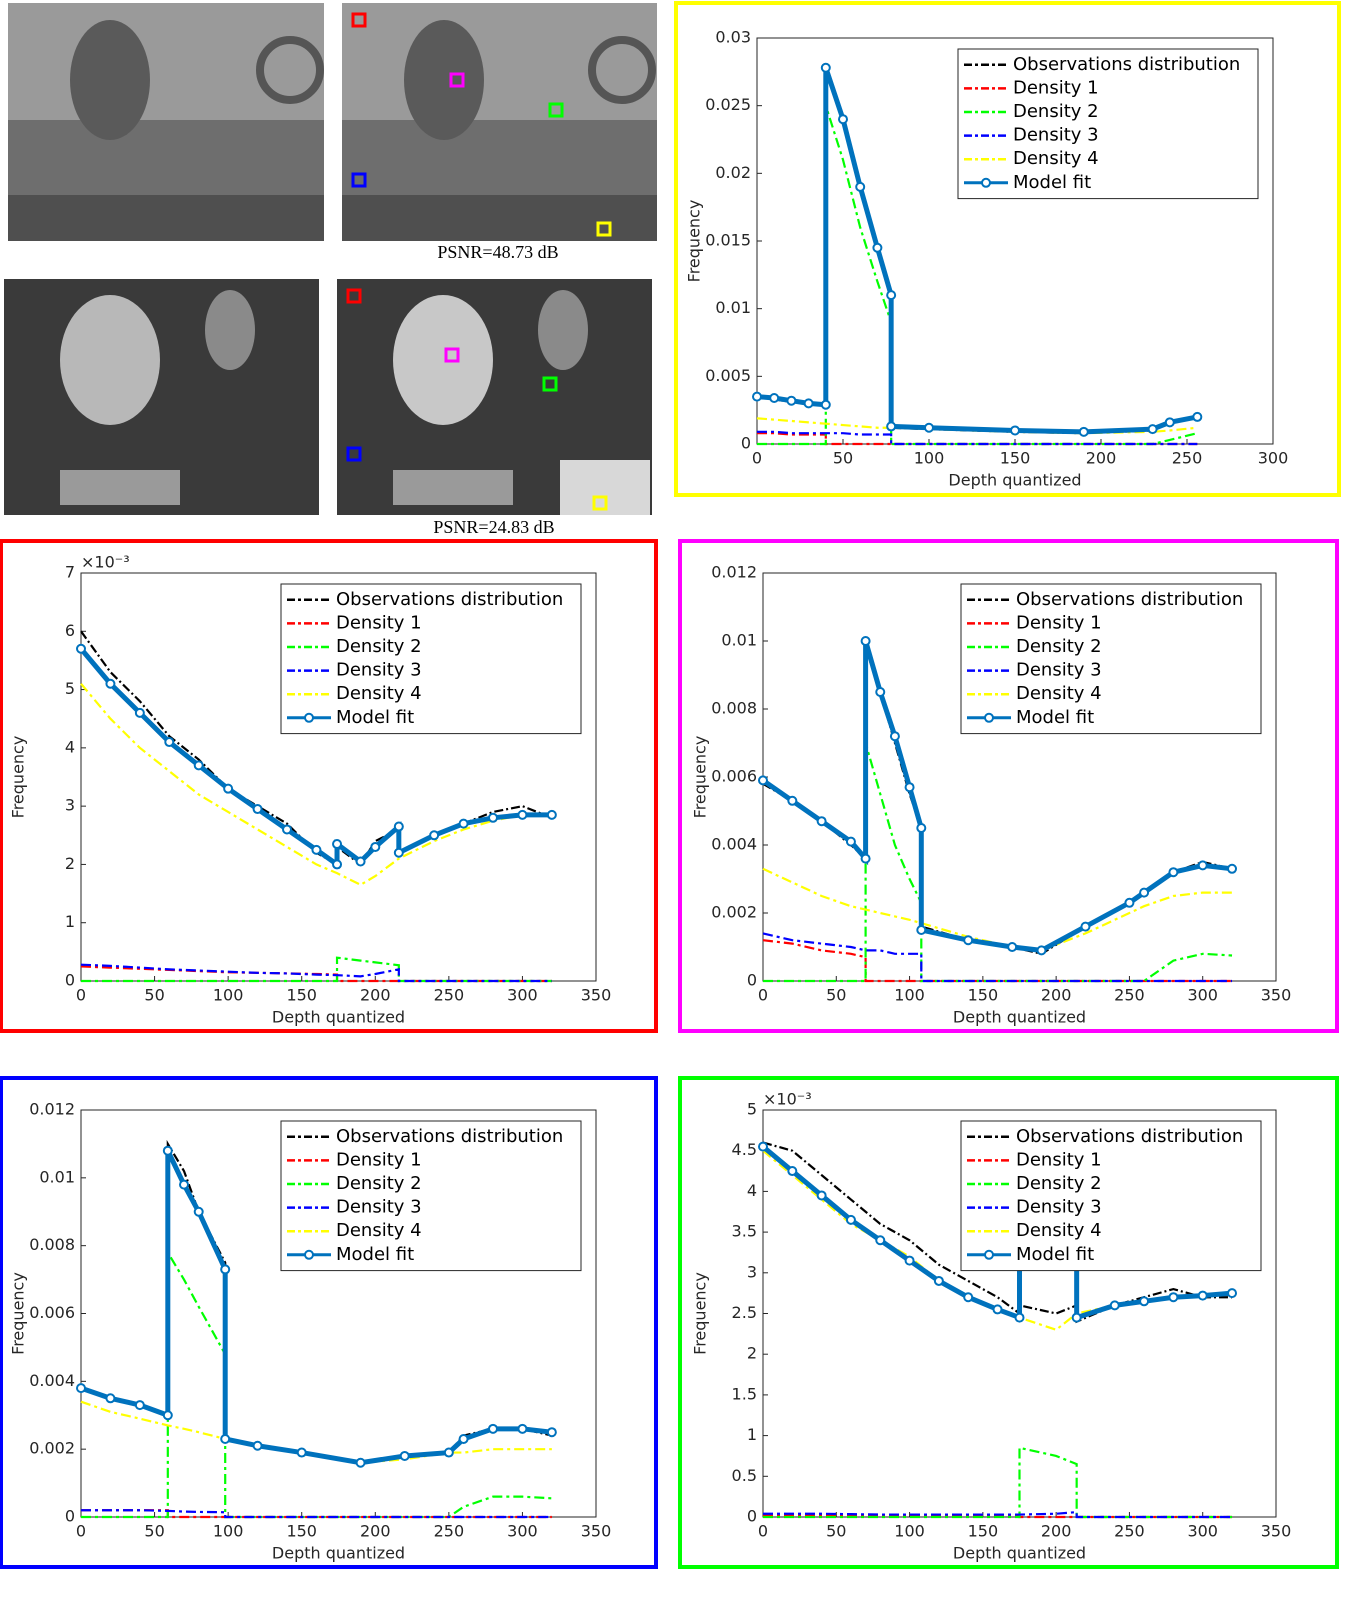 The height and width of the screenshot is (1597, 1360). What do you see at coordinates (52, 1109) in the screenshot?
I see `y-tick-label: 0.012` at bounding box center [52, 1109].